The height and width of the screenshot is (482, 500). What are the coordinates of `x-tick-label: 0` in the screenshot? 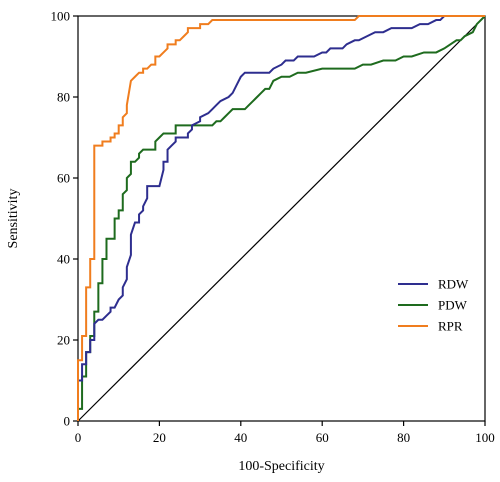 It's located at (78, 437).